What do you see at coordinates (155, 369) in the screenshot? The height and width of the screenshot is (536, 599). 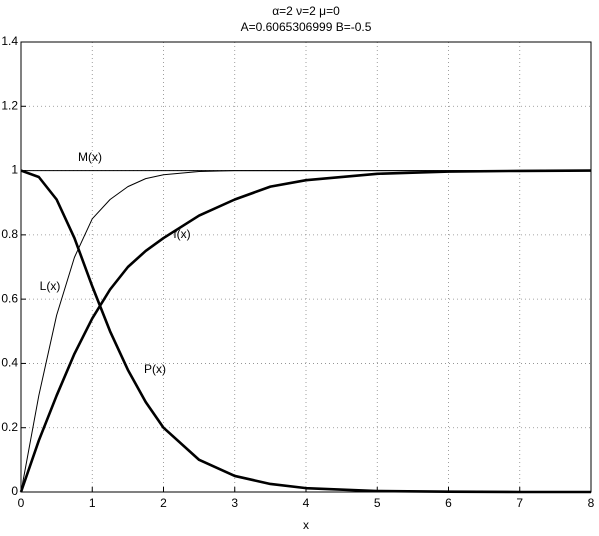 I see `series-label: P(x)` at bounding box center [155, 369].